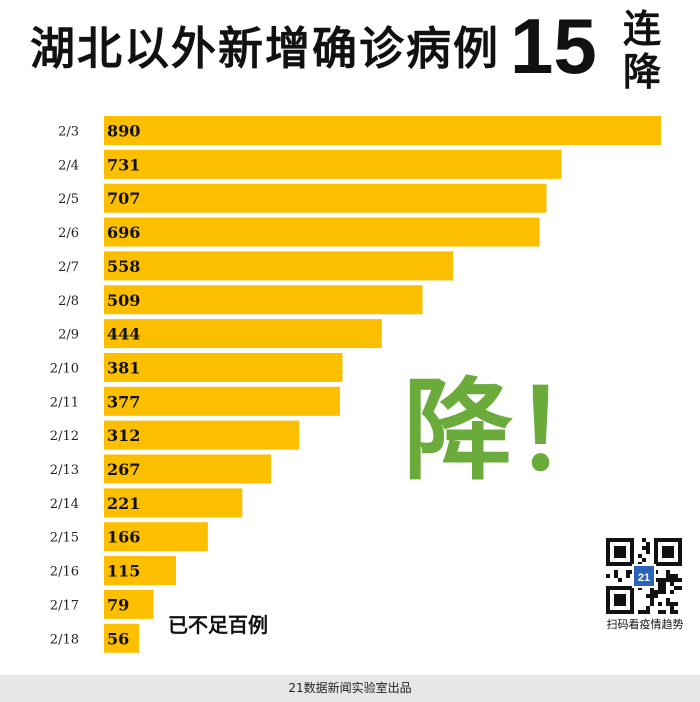 This screenshot has height=702, width=700. What do you see at coordinates (68, 165) in the screenshot?
I see `category-label: 2/4` at bounding box center [68, 165].